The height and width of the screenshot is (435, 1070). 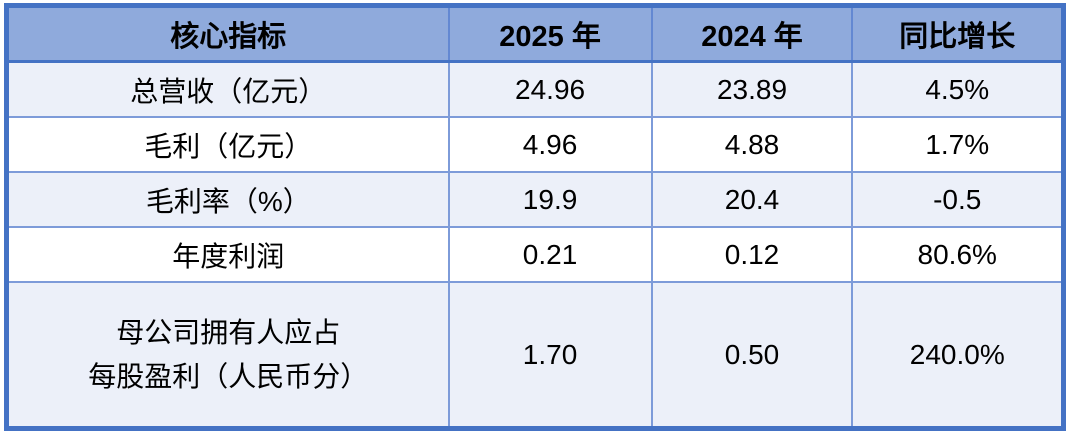 I want to click on value-cell-2024: 20.4, so click(x=752, y=199).